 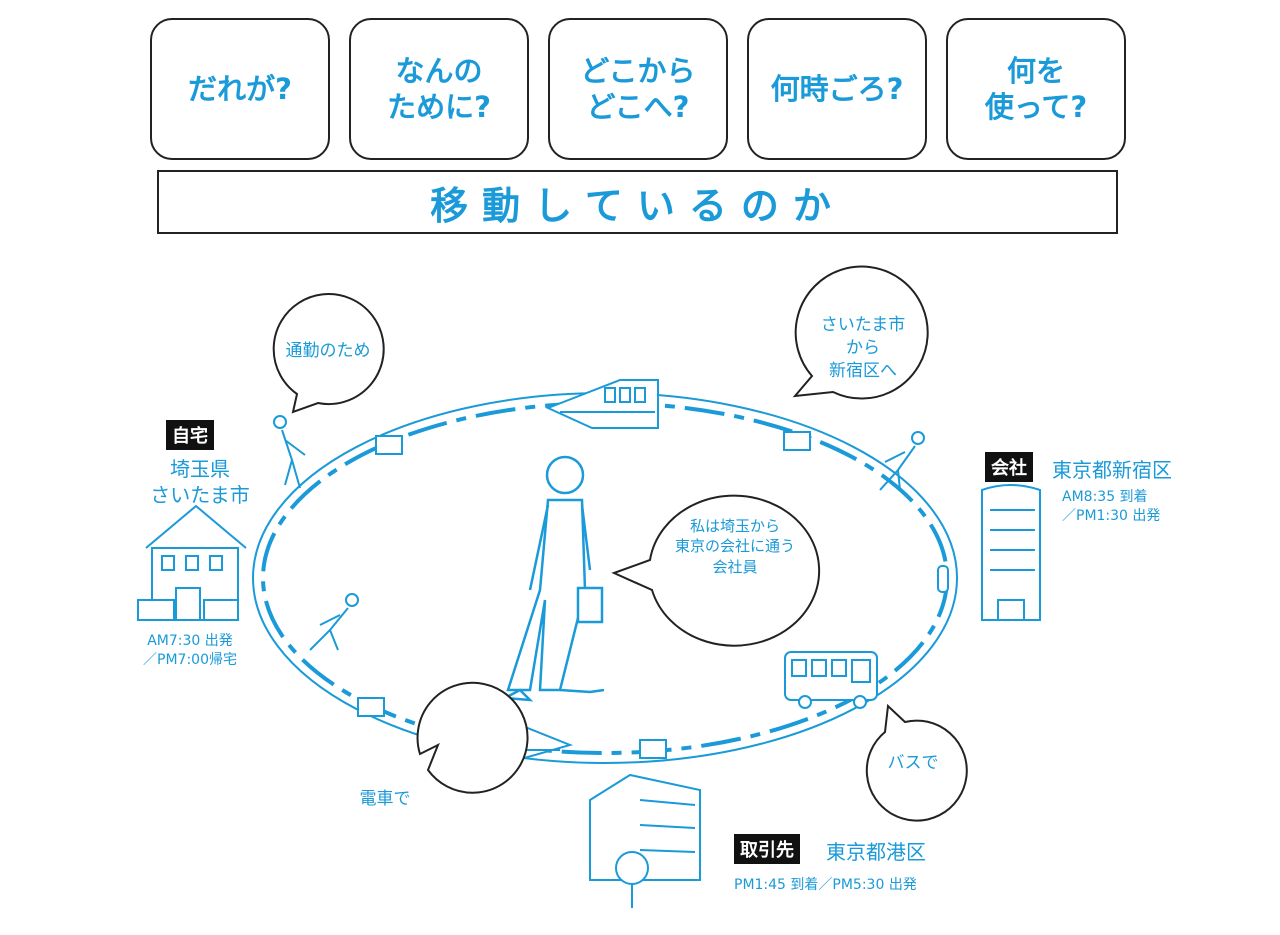 I want to click on train-top-icon, so click(x=602, y=404).